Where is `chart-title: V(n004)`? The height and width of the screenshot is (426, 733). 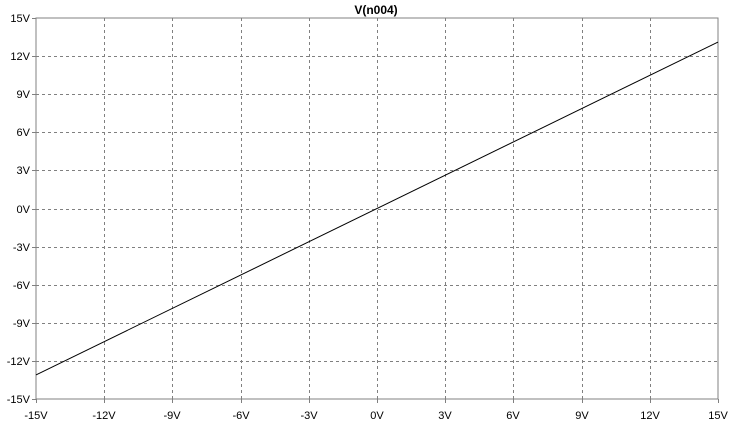 chart-title: V(n004) is located at coordinates (375, 10).